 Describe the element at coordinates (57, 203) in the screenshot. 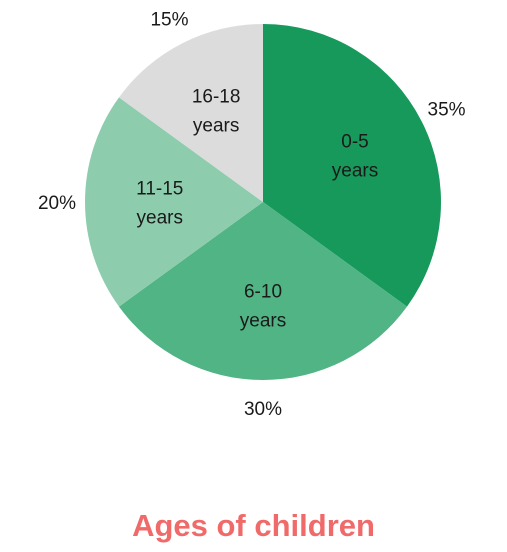

I see `percent-label: 20%` at that location.